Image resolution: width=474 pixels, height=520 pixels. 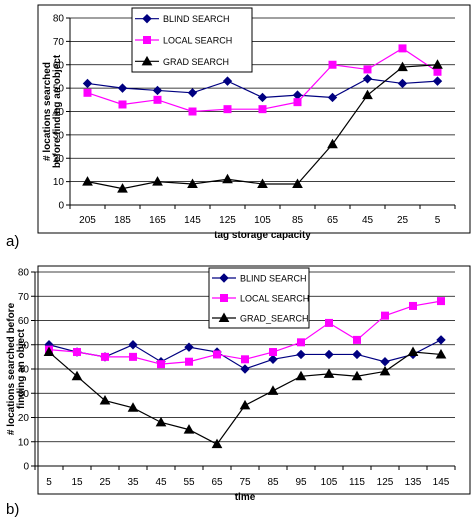 What do you see at coordinates (59, 135) in the screenshot?
I see `y-tick-label: 30` at bounding box center [59, 135].